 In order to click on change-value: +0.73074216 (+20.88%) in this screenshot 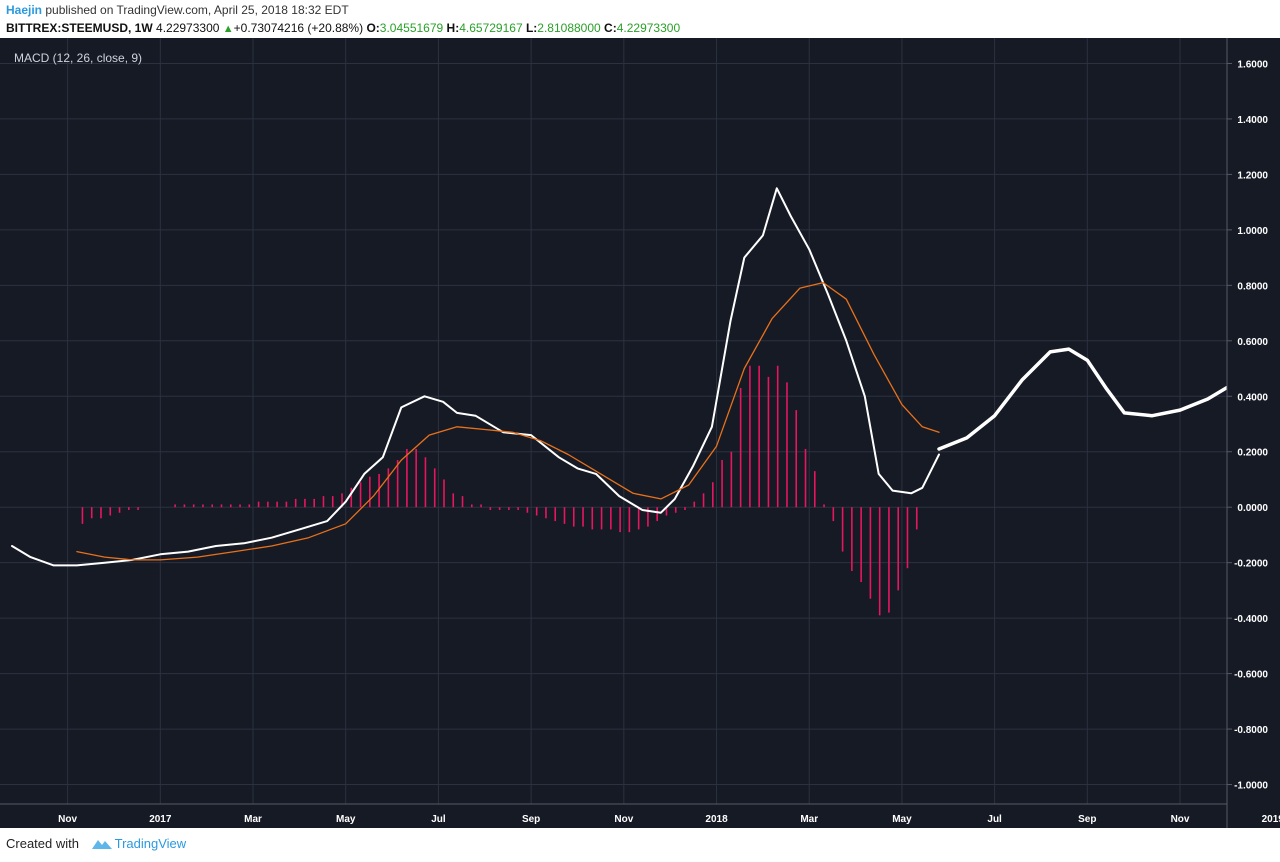, I will do `click(298, 28)`.